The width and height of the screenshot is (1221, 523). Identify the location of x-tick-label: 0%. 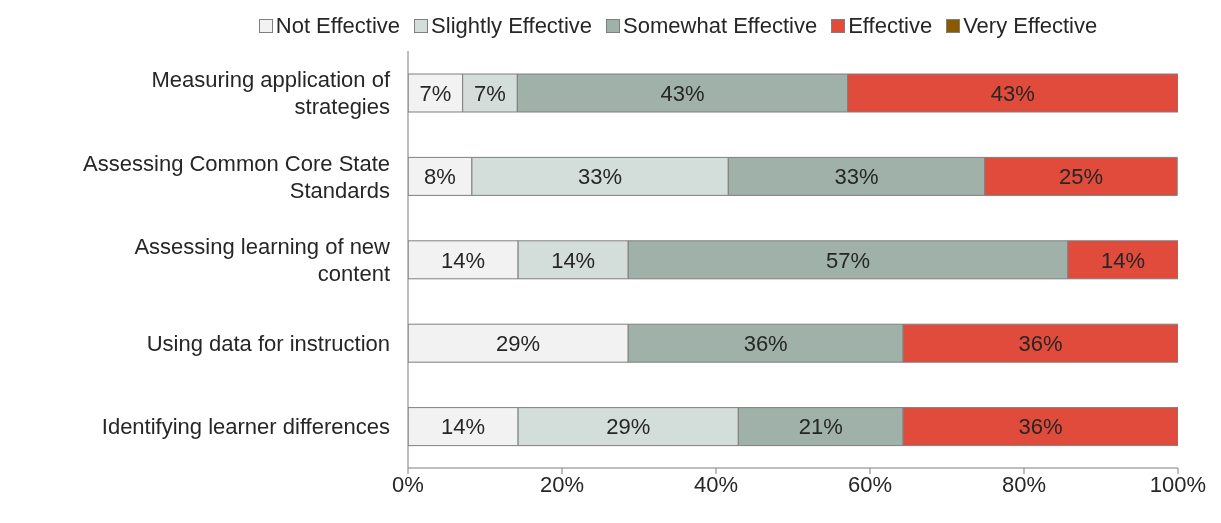
(408, 484).